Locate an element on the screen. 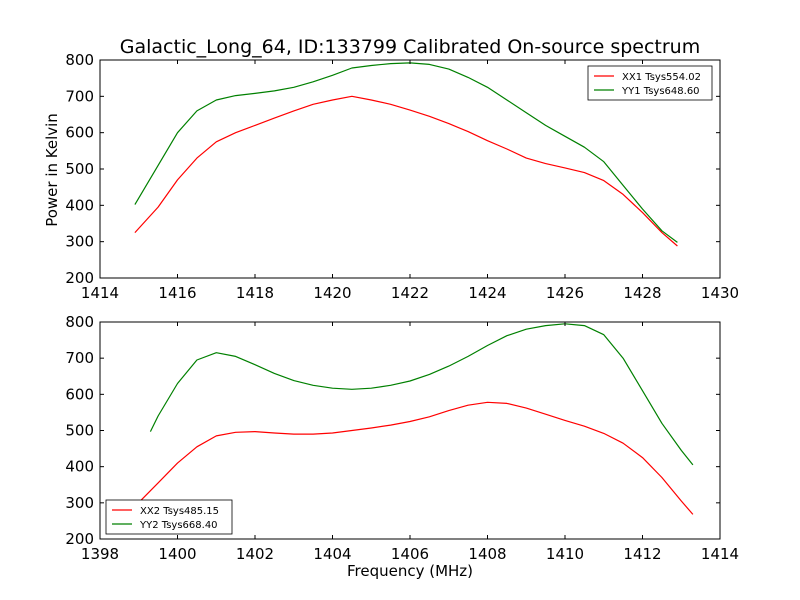 The image size is (800, 600). bottom-x-tick-label: 1406 is located at coordinates (410, 554).